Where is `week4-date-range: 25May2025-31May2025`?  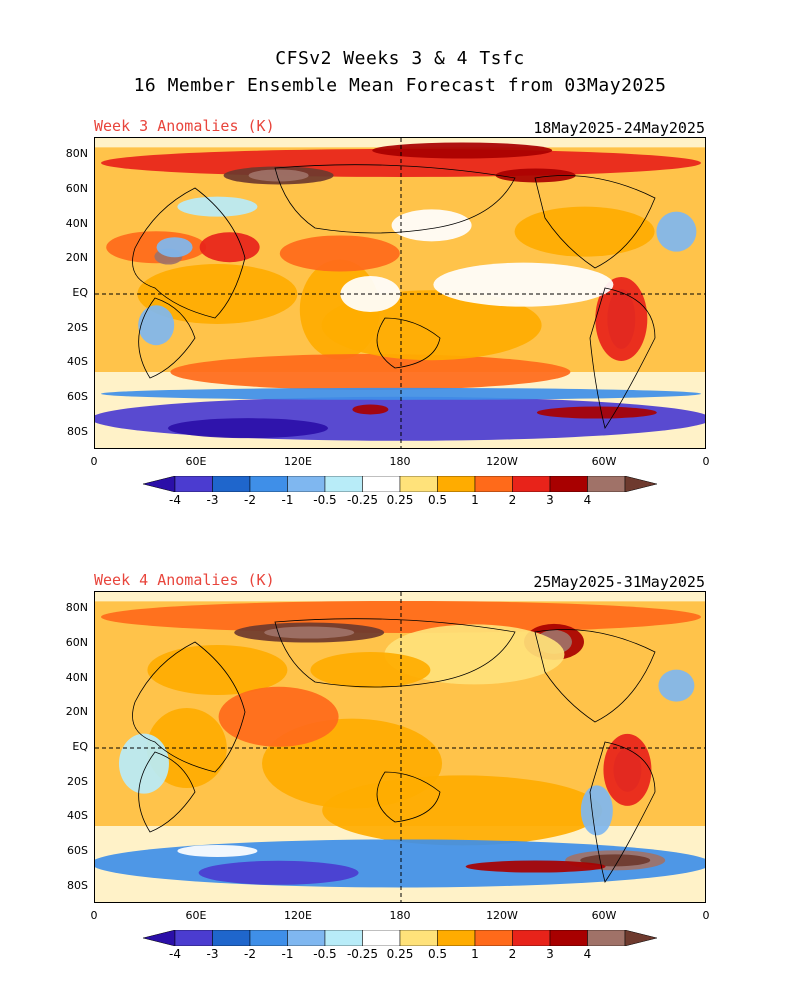
week4-date-range: 25May2025-31May2025 is located at coordinates (619, 582).